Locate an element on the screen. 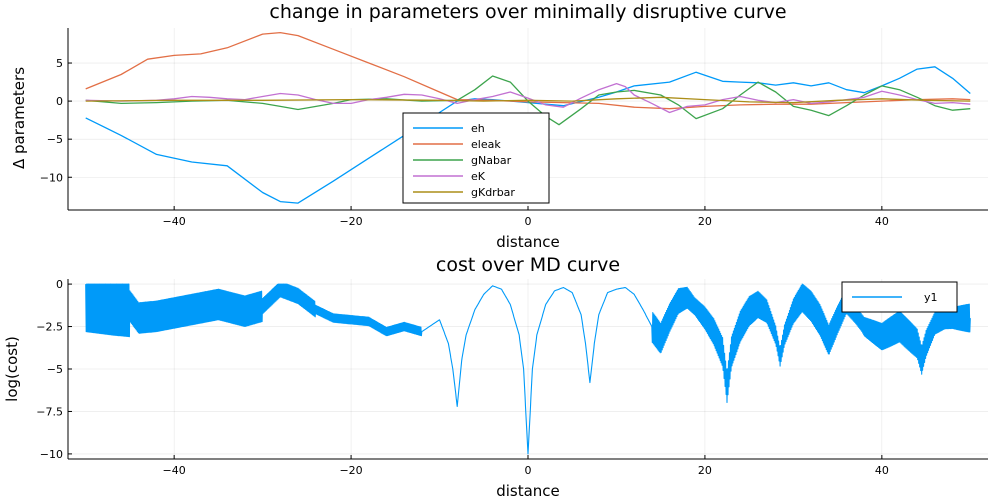 The height and width of the screenshot is (500, 1000). chart-top-xlabel: distance is located at coordinates (528, 242).